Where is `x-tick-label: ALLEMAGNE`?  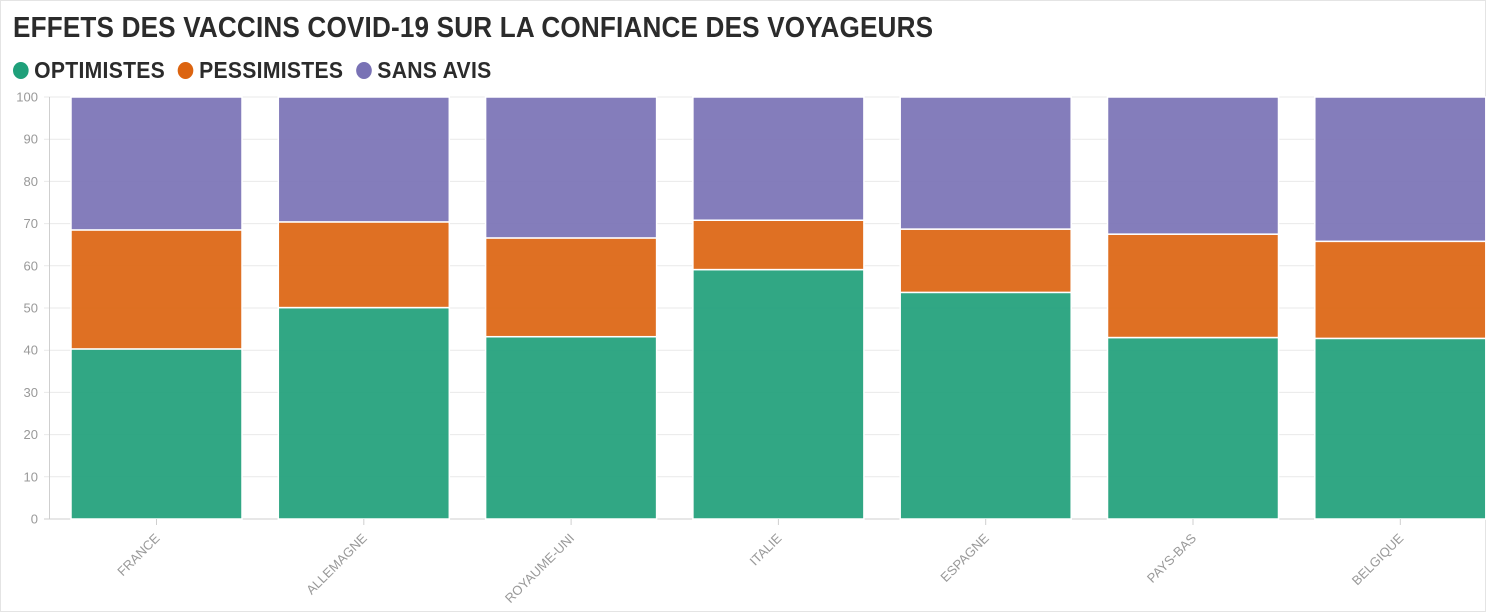 x-tick-label: ALLEMAGNE is located at coordinates (336, 563).